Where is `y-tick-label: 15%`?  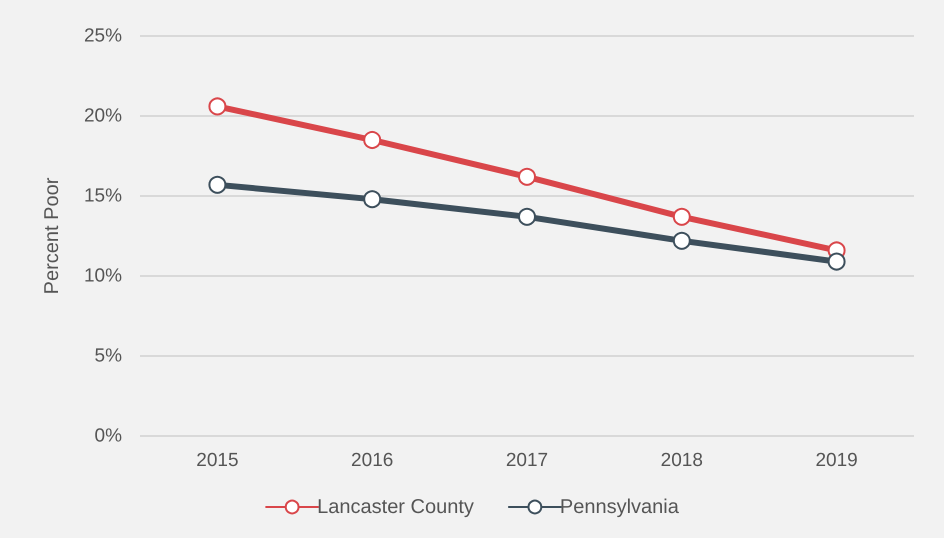
y-tick-label: 15% is located at coordinates (103, 196).